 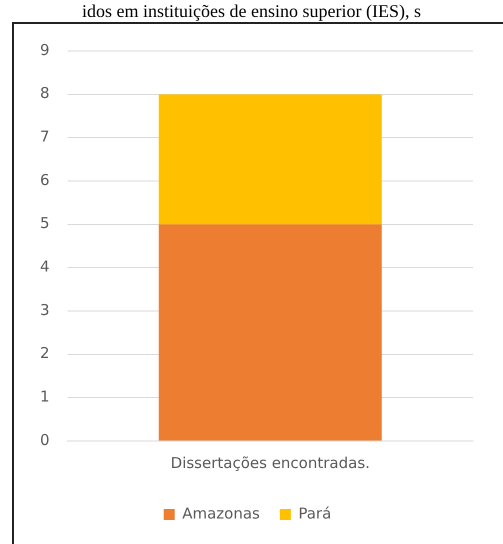 I want to click on legend-label: Amazonas, so click(x=221, y=513).